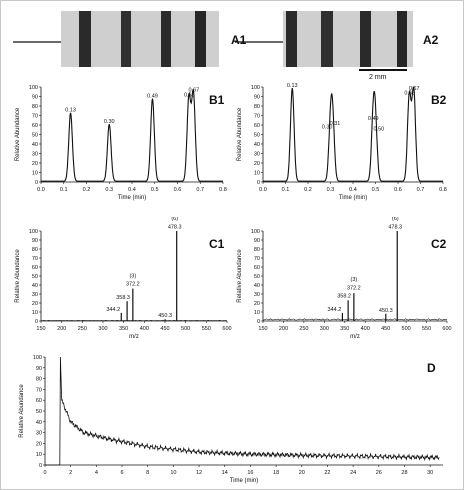 This screenshot has height=490, width=464. Describe the element at coordinates (378, 77) in the screenshot. I see `scale-bar-label: 2 mm` at that location.